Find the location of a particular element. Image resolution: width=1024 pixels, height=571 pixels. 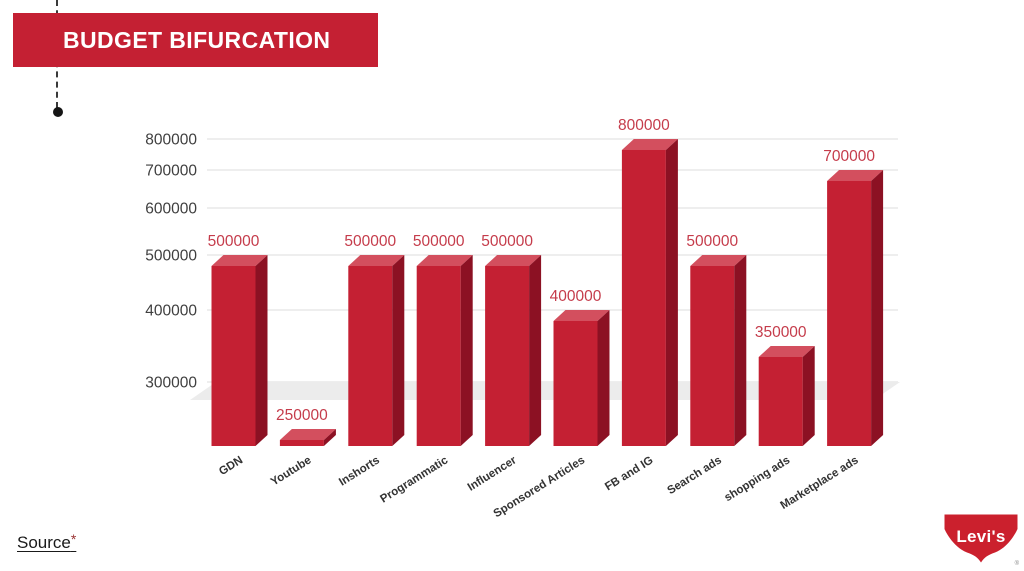

x-category-label: FB and IG is located at coordinates (629, 473).